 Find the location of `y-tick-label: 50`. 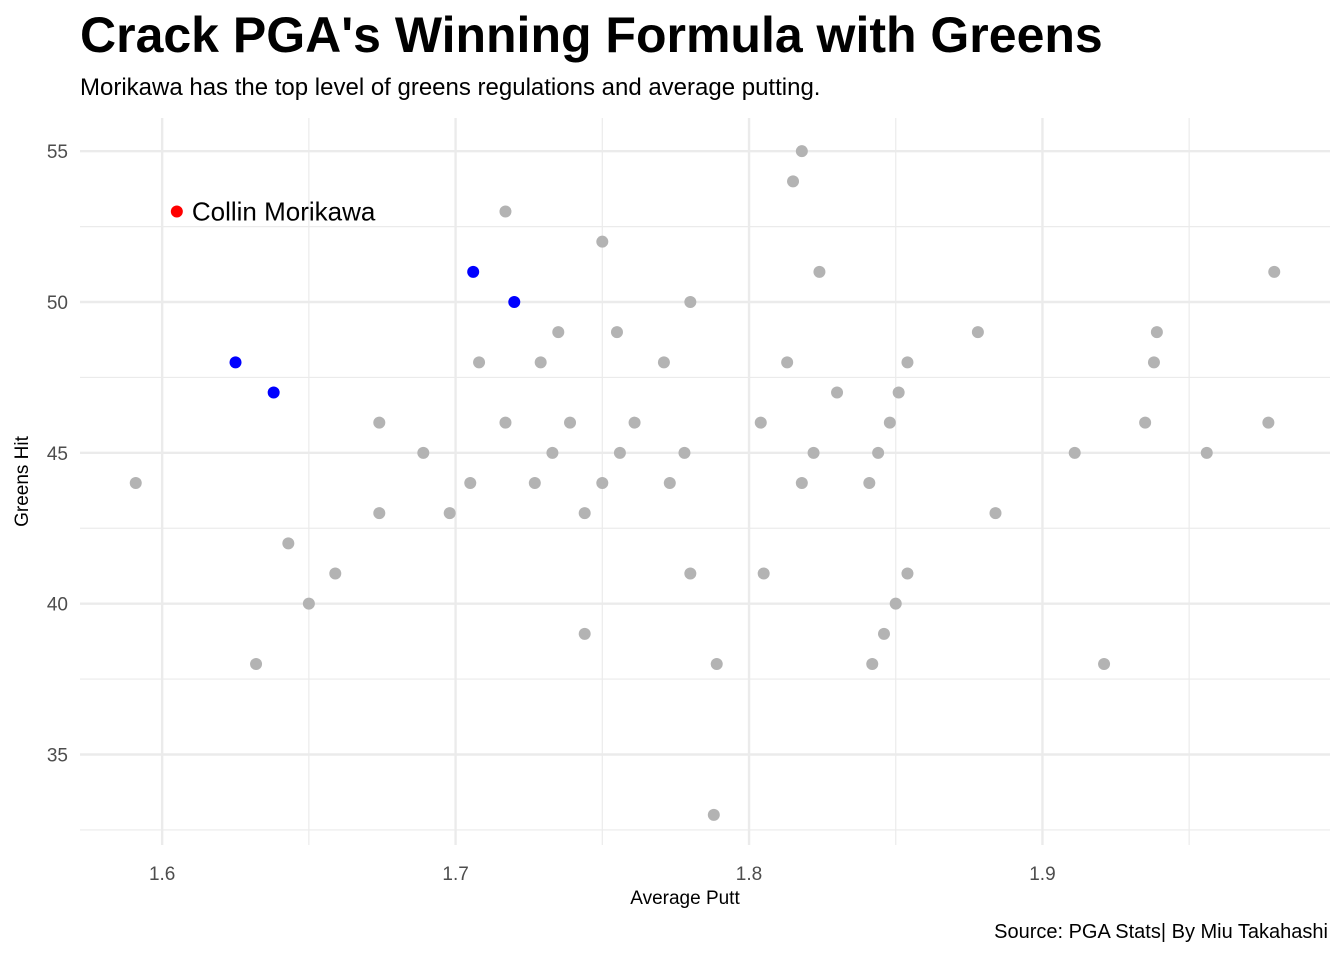

y-tick-label: 50 is located at coordinates (57, 303).